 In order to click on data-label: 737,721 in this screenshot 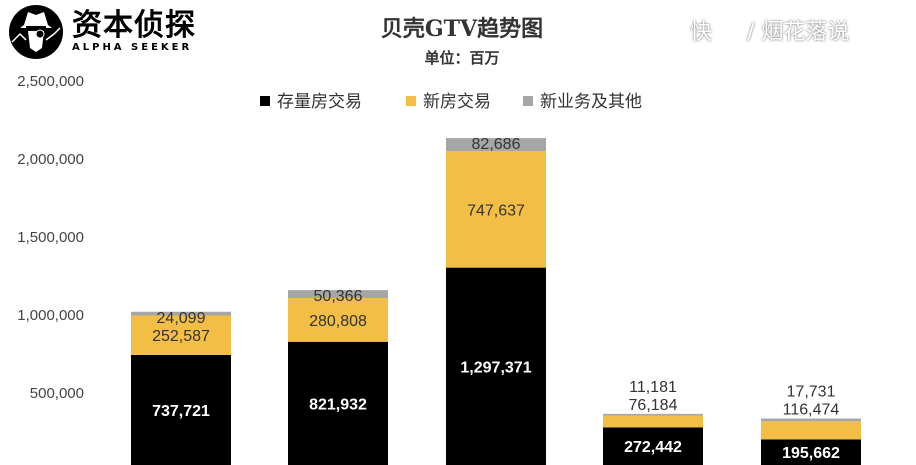, I will do `click(181, 411)`.